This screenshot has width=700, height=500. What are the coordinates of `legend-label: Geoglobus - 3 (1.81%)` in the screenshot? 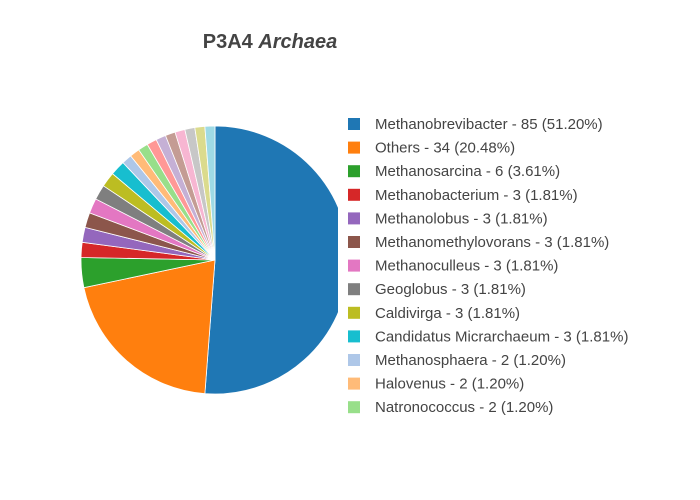 It's located at (450, 289).